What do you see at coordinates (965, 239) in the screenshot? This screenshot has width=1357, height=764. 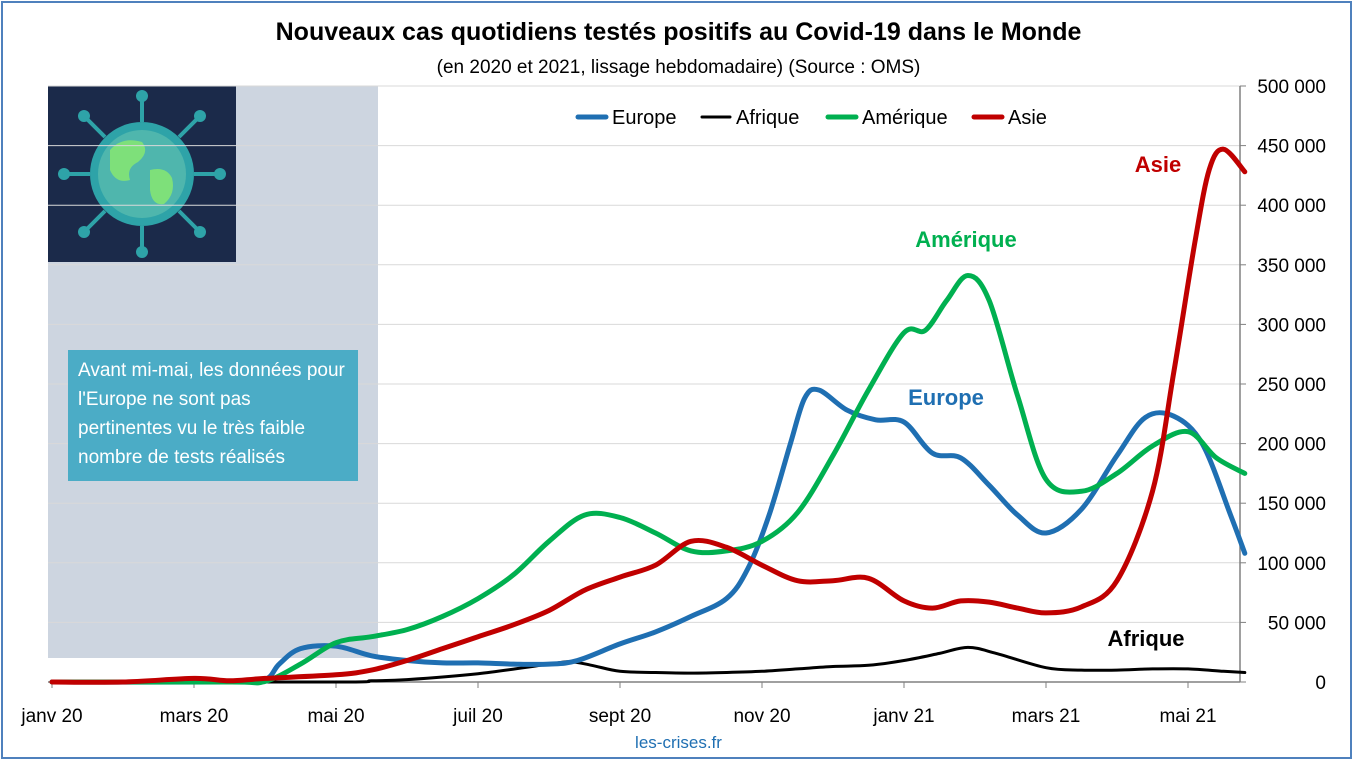 I see `series-label: Amérique` at bounding box center [965, 239].